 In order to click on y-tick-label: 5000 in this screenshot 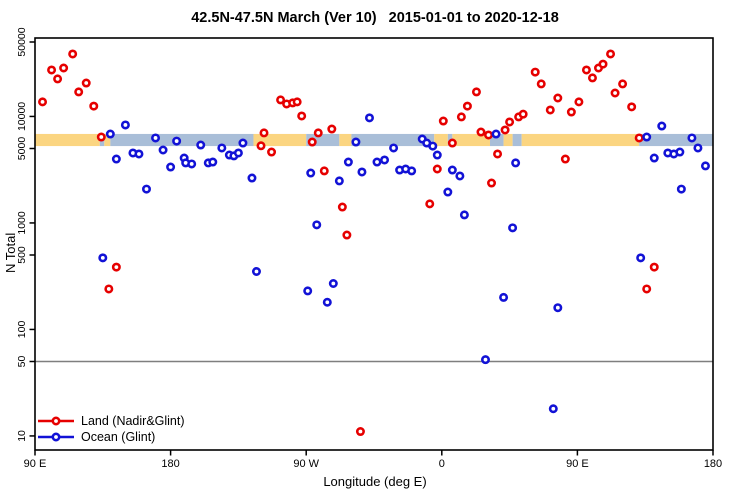, I will do `click(22, 149)`.